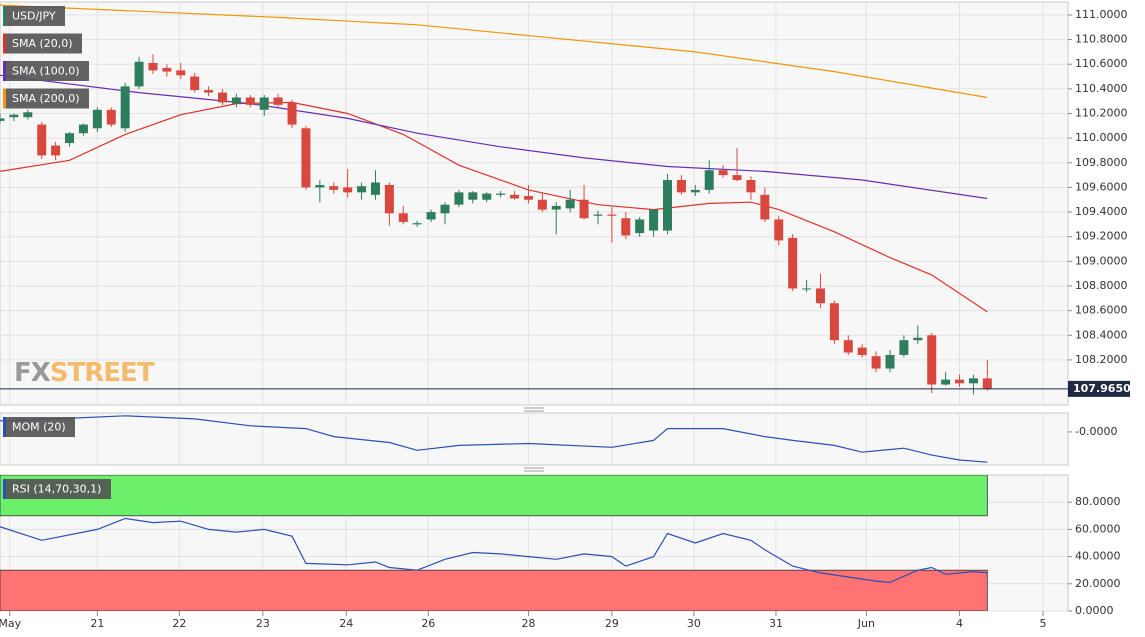 This screenshot has height=637, width=1145. I want to click on y-tick-label: 108.2000, so click(1101, 359).